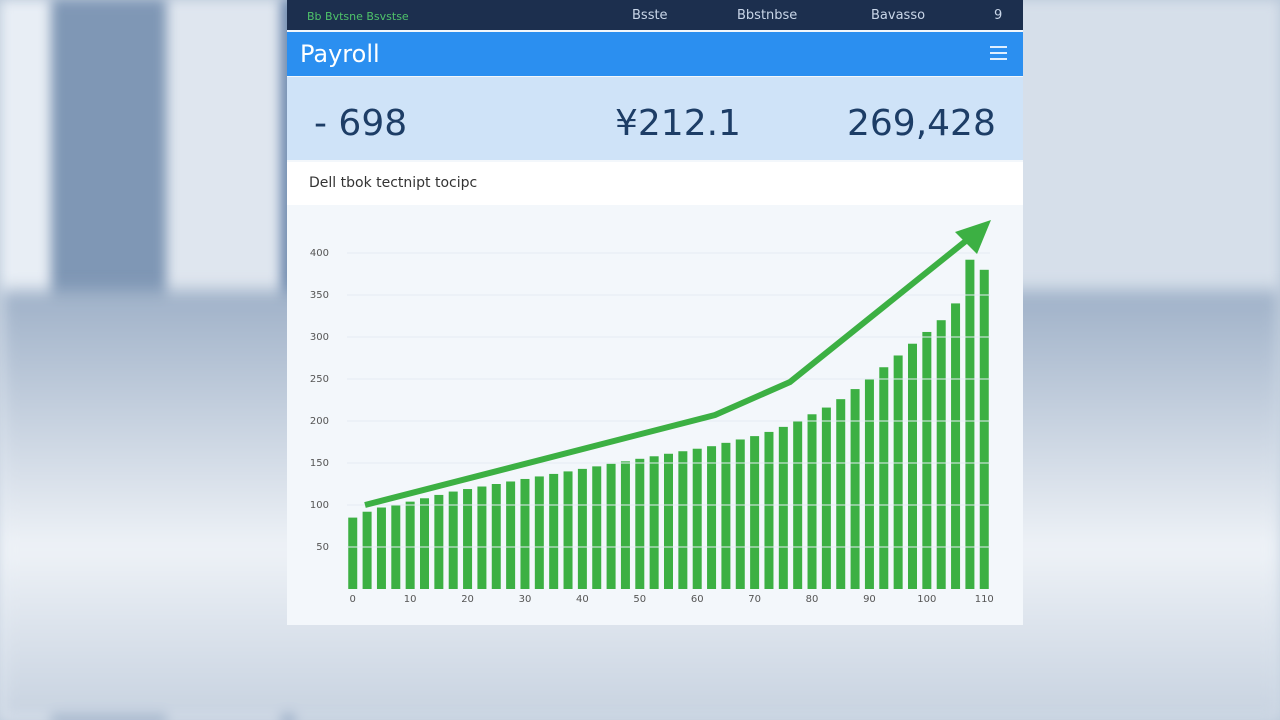  What do you see at coordinates (678, 123) in the screenshot?
I see `stat: ¥212.1` at bounding box center [678, 123].